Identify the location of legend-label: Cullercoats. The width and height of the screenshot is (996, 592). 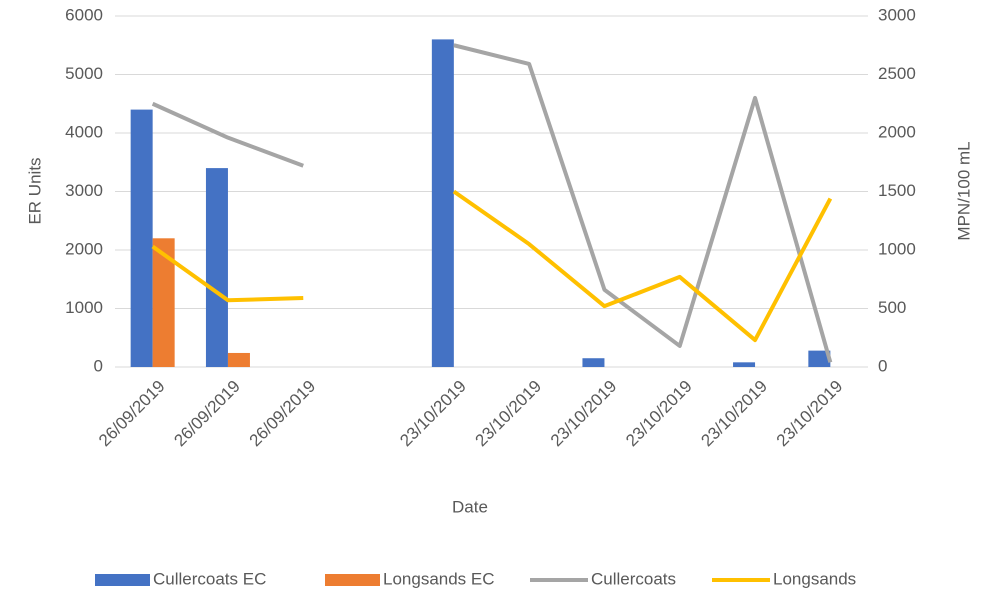
(633, 578).